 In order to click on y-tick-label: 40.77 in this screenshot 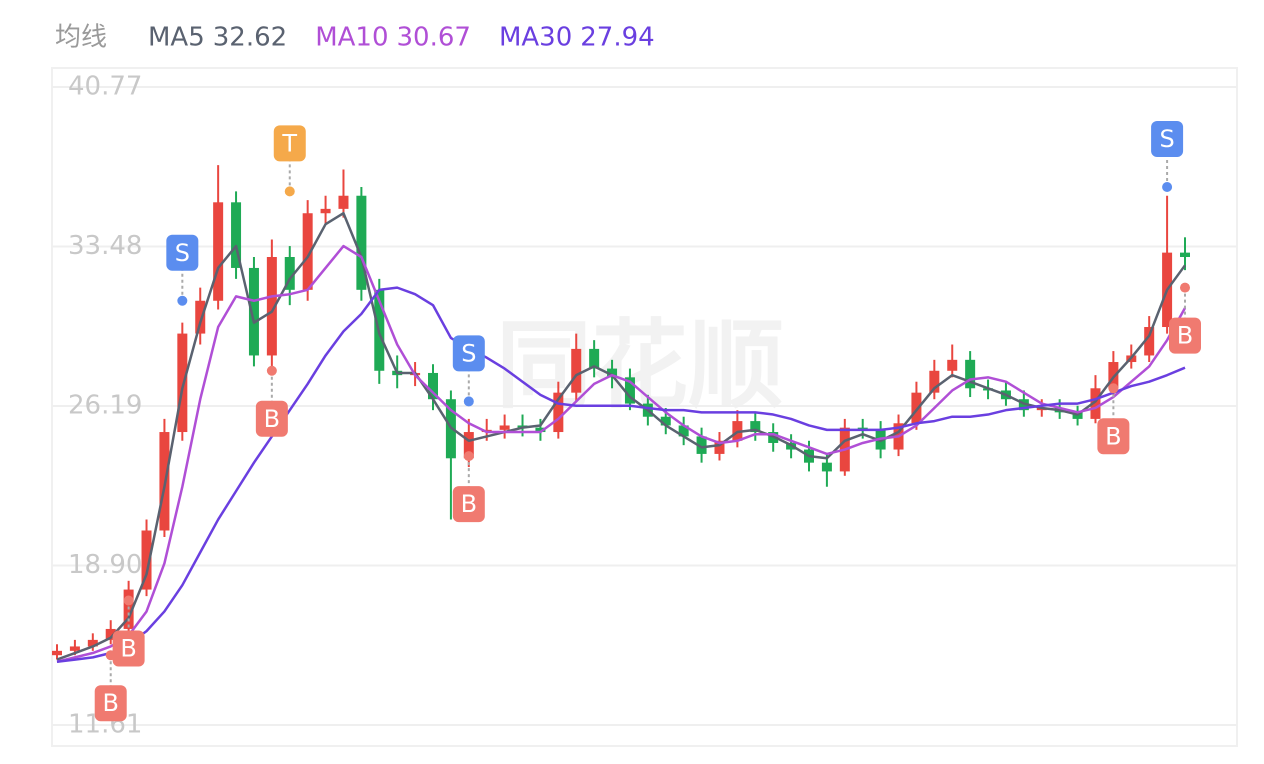, I will do `click(105, 87)`.